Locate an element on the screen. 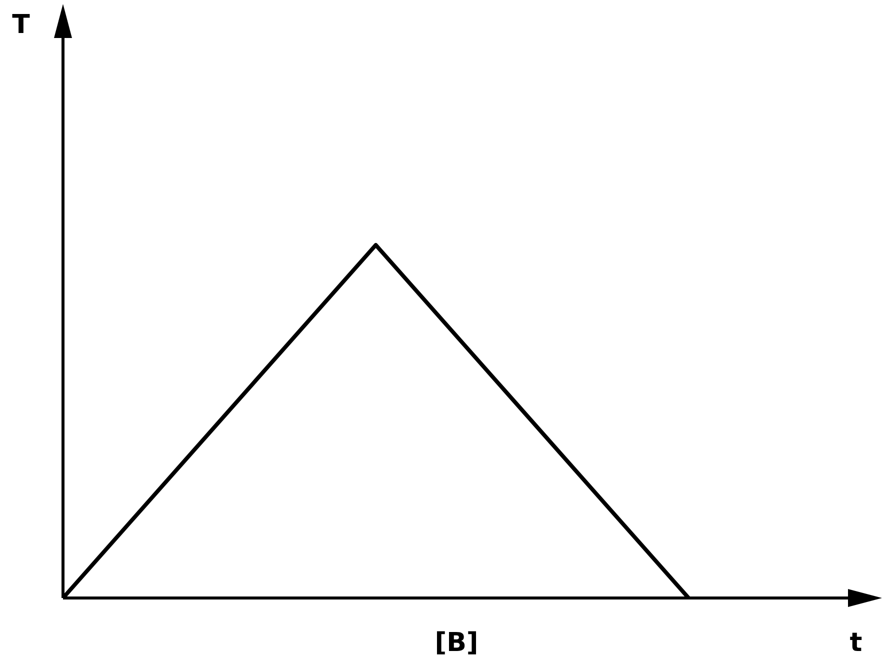  x-axis-title: t is located at coordinates (856, 643).